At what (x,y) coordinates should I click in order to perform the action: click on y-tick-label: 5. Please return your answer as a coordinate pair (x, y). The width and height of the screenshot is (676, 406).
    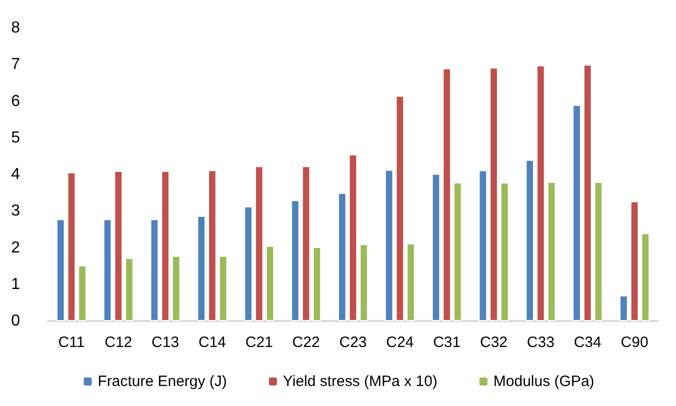
    Looking at the image, I should click on (15, 137).